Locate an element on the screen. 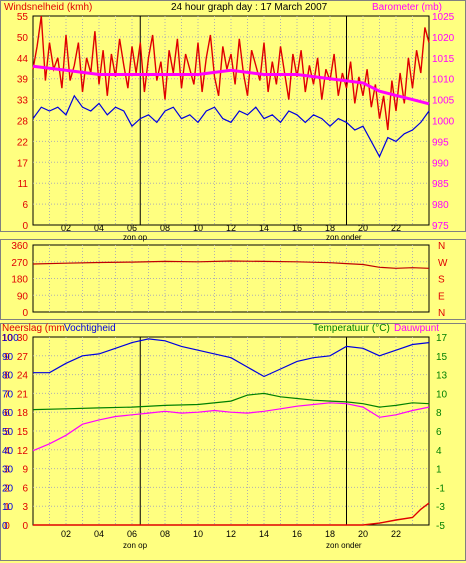  climate-x-tick-label: 02 is located at coordinates (66, 534).